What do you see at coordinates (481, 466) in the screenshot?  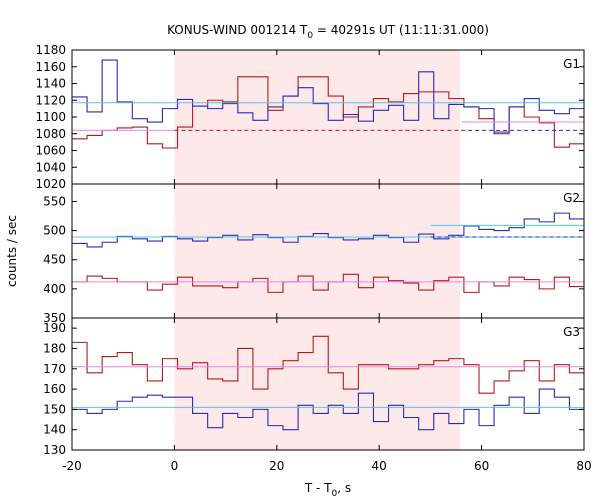 I see `x-tick-label: 60` at bounding box center [481, 466].